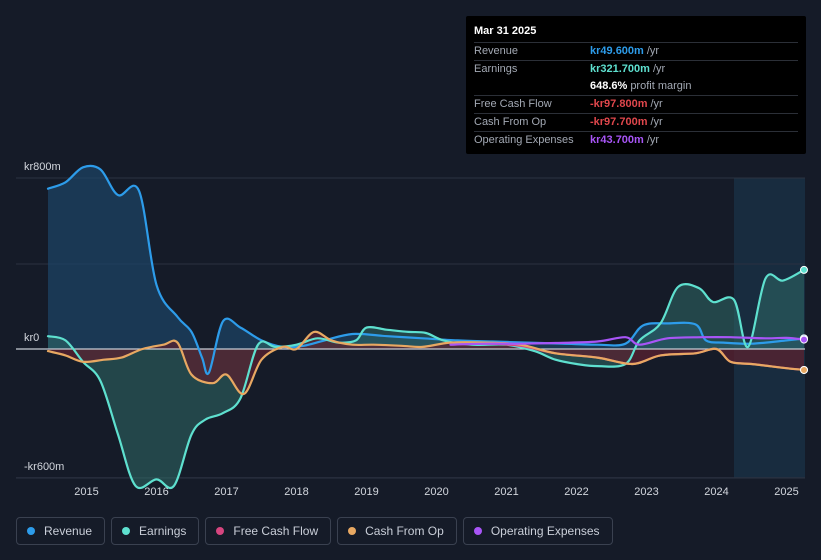  Describe the element at coordinates (617, 140) in the screenshot. I see `tooltip-row-value: kr43.700m` at that location.